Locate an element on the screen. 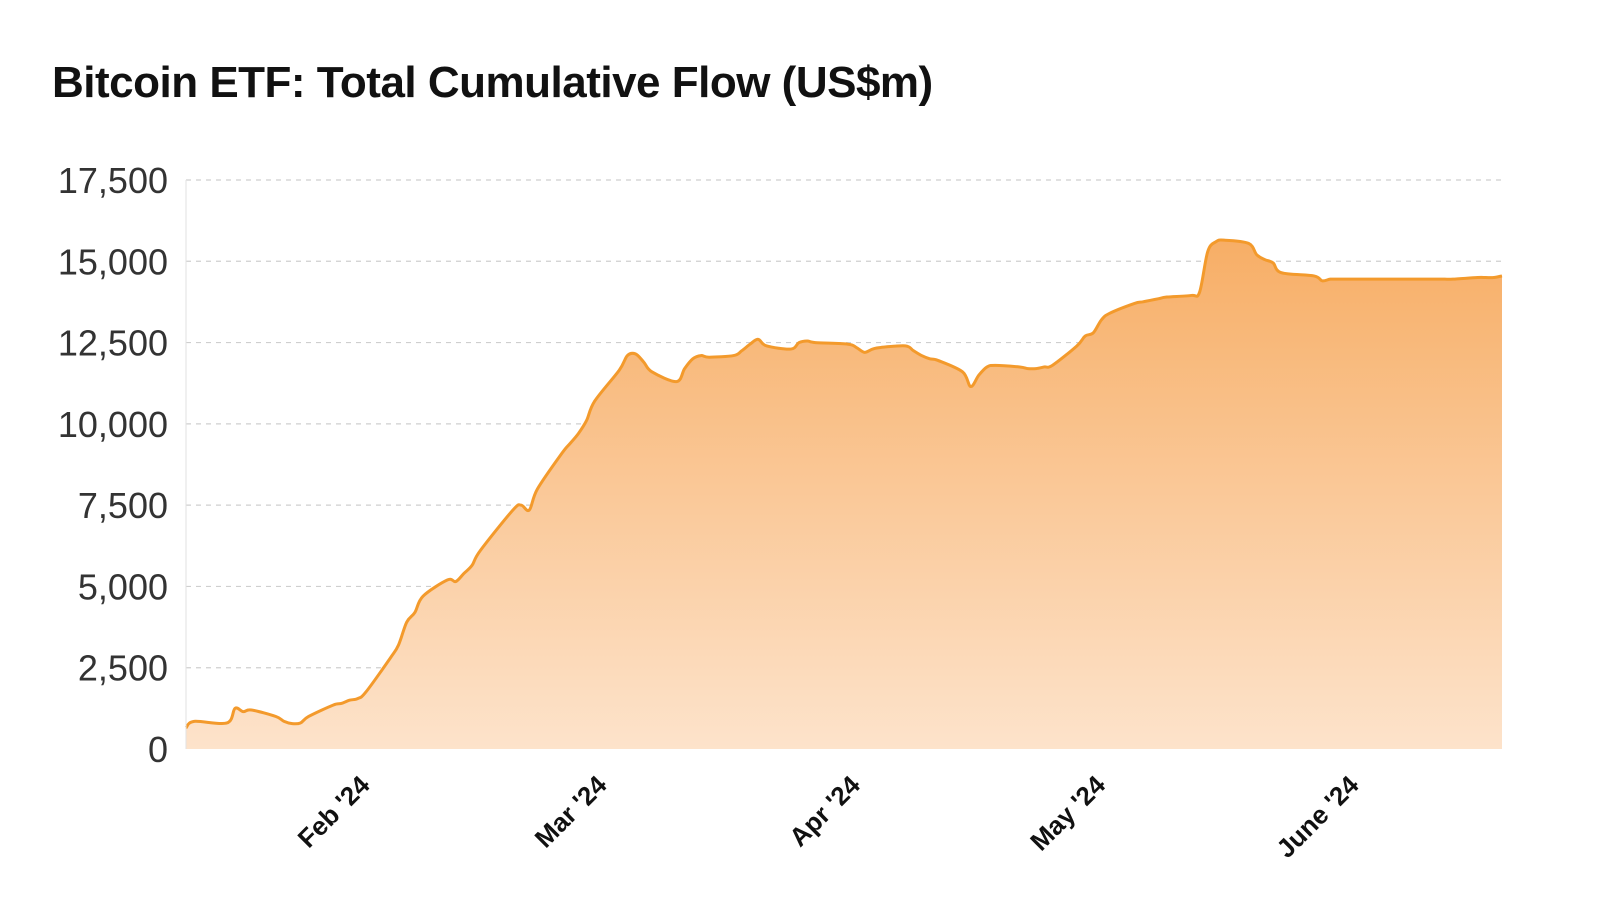  x-axis: Feb '24 Mar '24 Apr '24 May '24 June '24 is located at coordinates (828, 816).